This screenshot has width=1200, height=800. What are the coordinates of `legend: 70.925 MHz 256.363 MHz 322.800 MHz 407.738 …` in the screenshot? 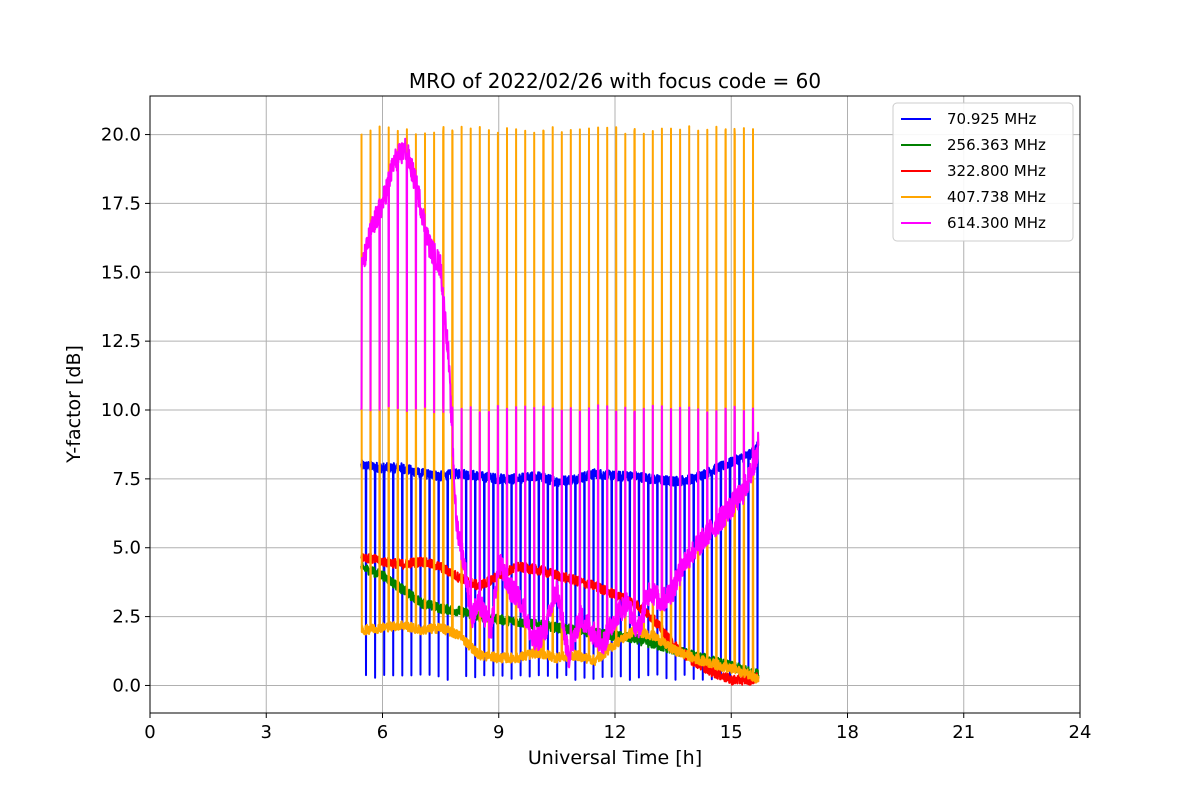 It's located at (983, 172).